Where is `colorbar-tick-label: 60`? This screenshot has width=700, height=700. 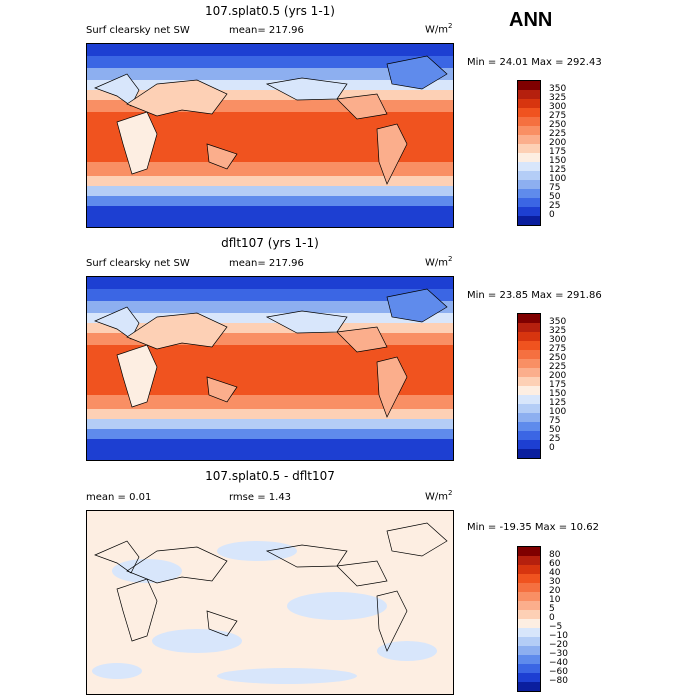 colorbar-tick-label: 60 is located at coordinates (555, 564).